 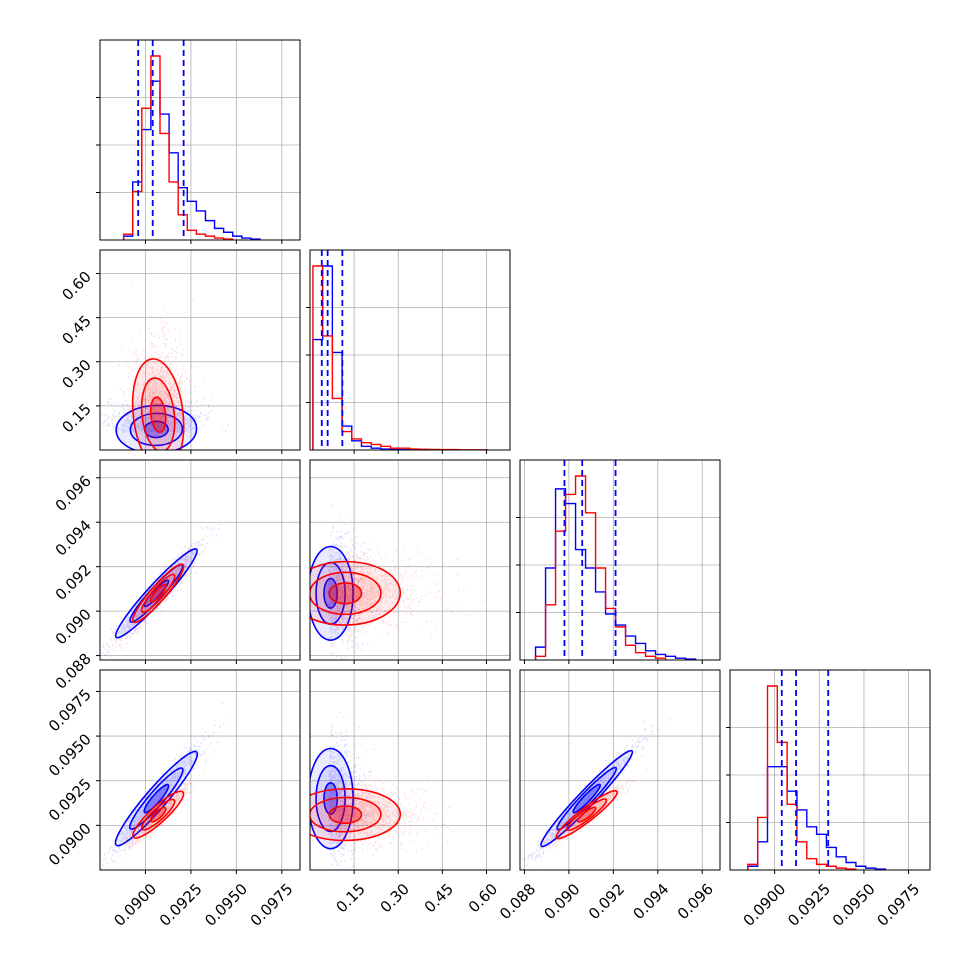 What do you see at coordinates (562, 901) in the screenshot?
I see `x-tick-label: 0.090` at bounding box center [562, 901].